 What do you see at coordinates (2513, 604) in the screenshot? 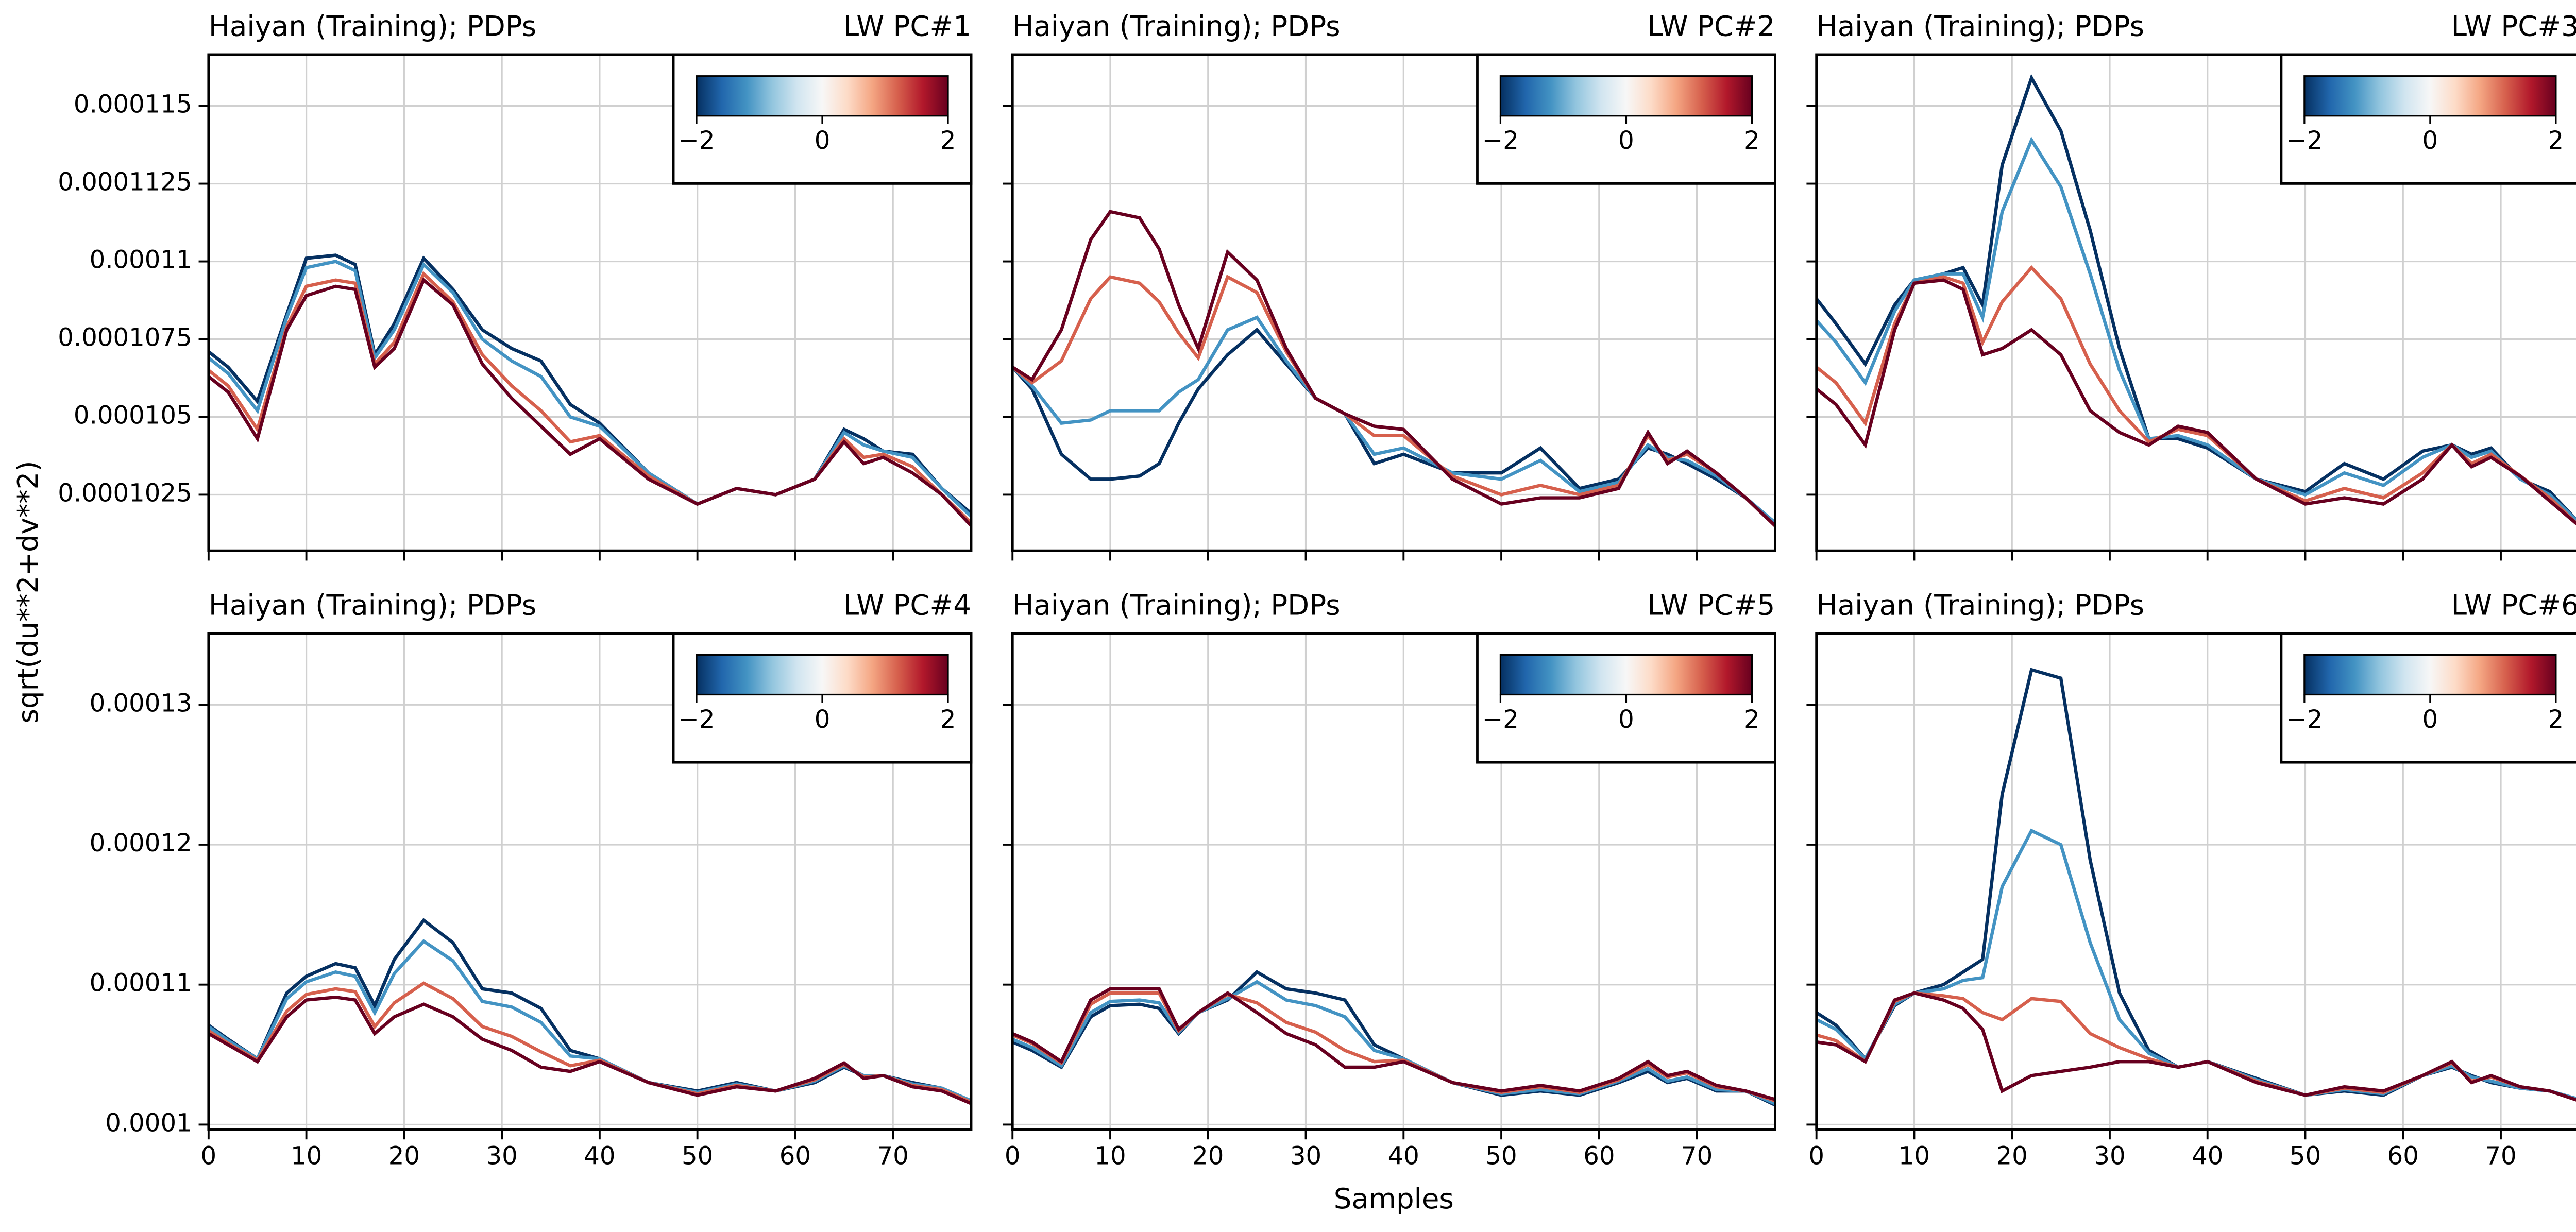
I see `panel-title-right: LW PC#6` at bounding box center [2513, 604].